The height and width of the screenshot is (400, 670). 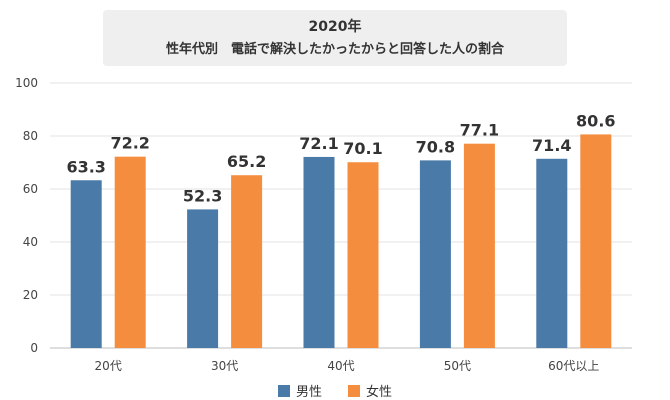 I want to click on data-label: 70.8, so click(x=435, y=146).